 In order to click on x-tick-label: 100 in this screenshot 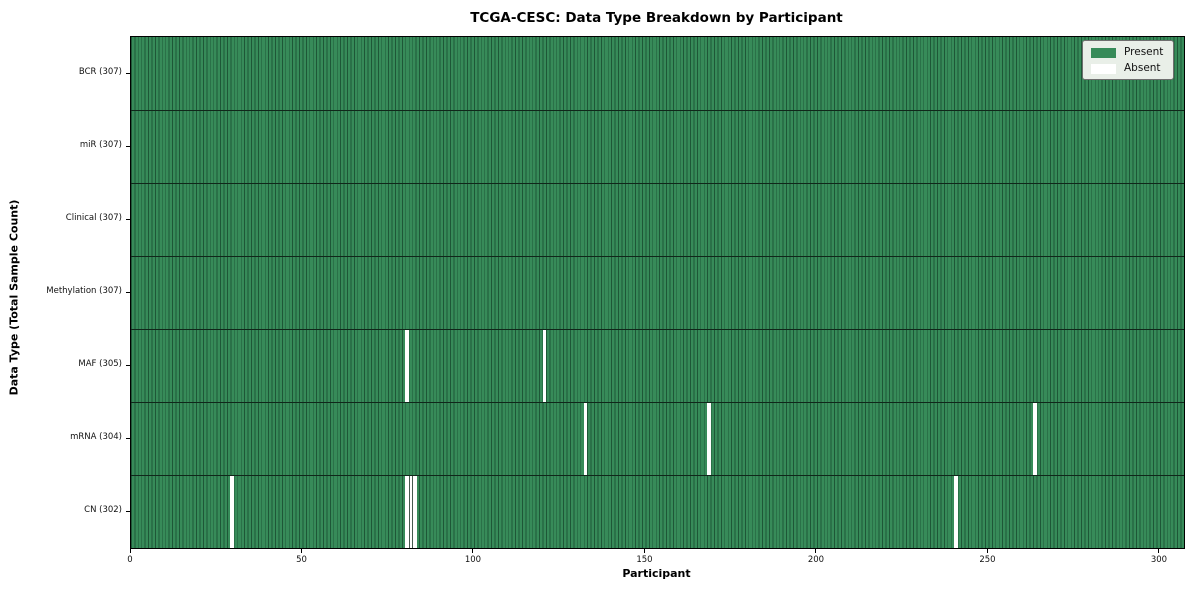, I will do `click(473, 560)`.